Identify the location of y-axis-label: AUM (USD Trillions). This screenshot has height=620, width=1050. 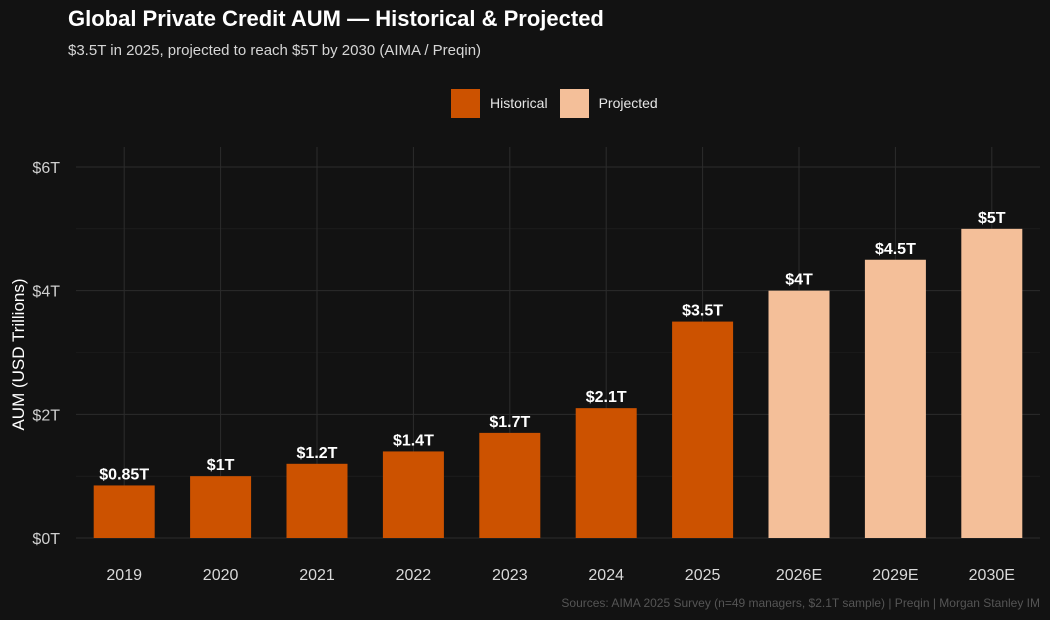
(18, 354).